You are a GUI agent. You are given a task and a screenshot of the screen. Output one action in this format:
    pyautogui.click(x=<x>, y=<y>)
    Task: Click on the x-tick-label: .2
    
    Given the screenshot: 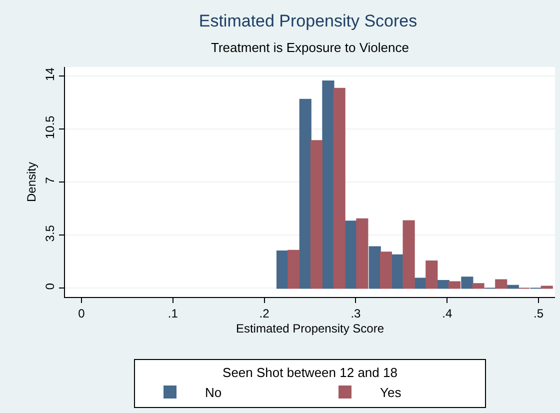 What is the action you would take?
    pyautogui.click(x=264, y=313)
    